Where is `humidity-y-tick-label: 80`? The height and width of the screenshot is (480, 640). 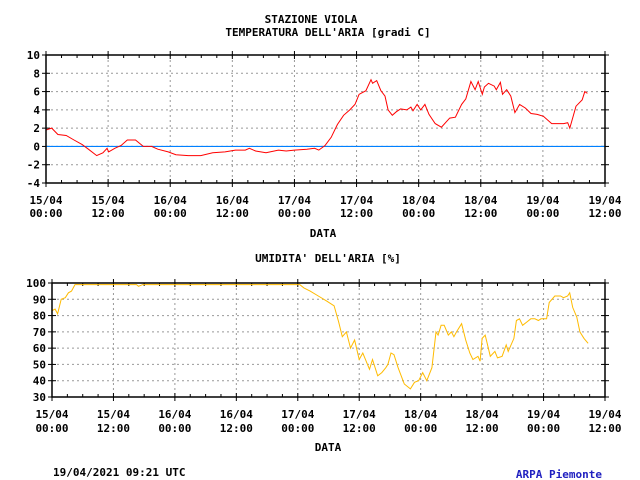 humidity-y-tick-label: 80 is located at coordinates (39, 316).